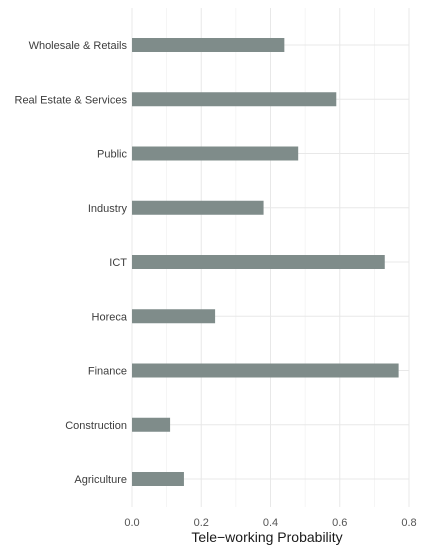  Describe the element at coordinates (266, 537) in the screenshot. I see `x-axis-title: Tele−working Probability` at that location.